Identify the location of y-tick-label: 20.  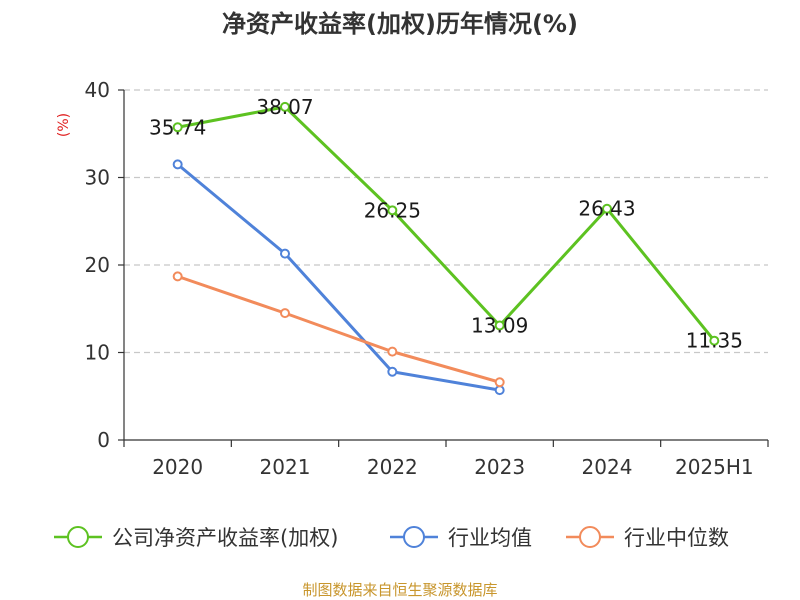
(97, 265).